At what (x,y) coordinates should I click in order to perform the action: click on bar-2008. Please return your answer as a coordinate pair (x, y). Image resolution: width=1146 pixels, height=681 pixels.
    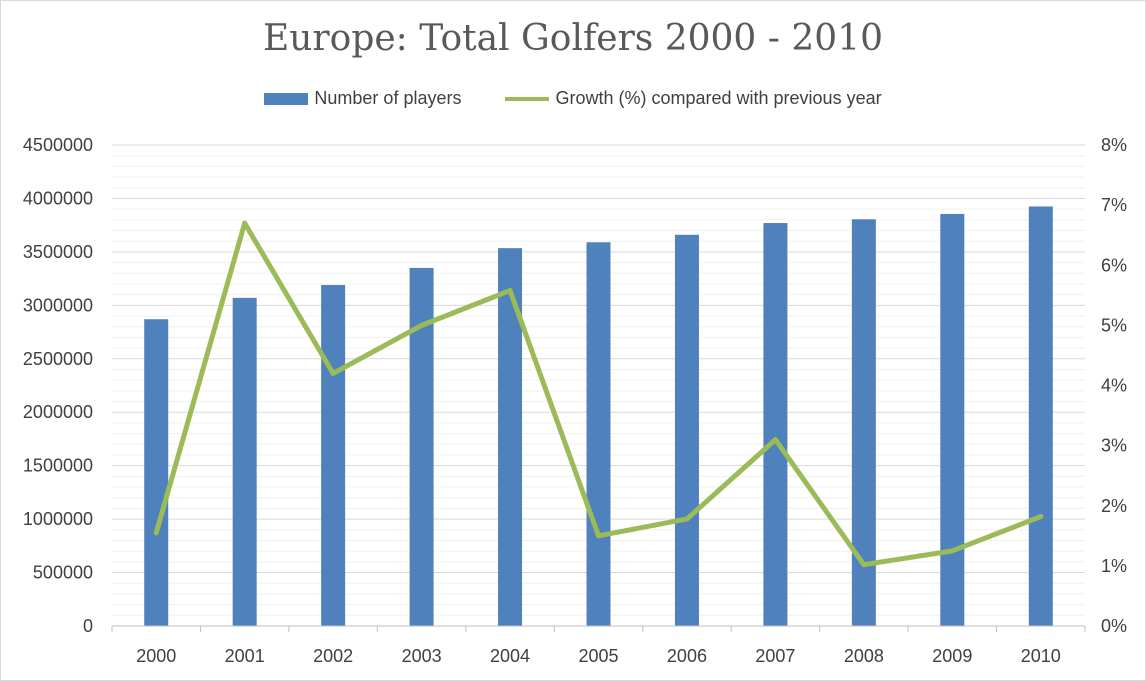
    Looking at the image, I should click on (863, 422).